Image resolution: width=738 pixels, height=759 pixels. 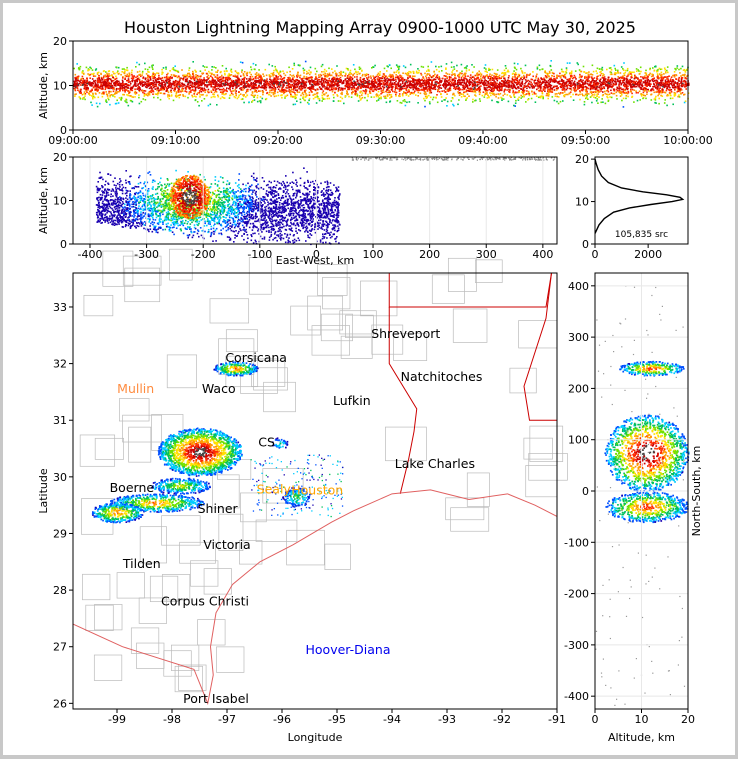 I want to click on x-tick-label: 100, so click(x=373, y=254).